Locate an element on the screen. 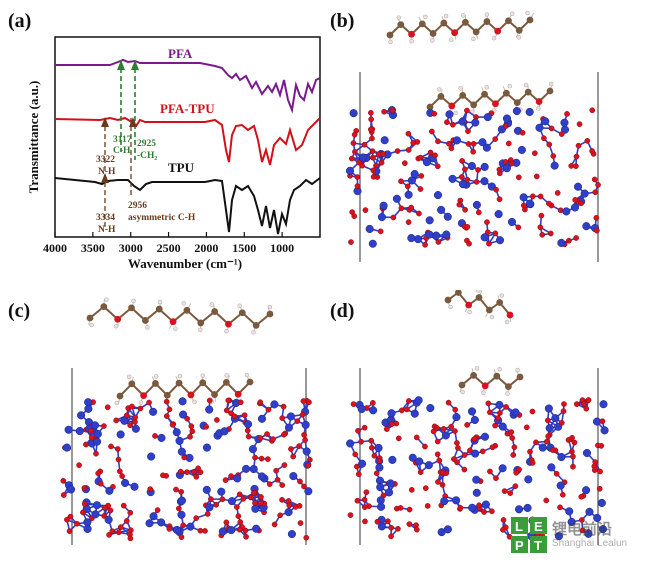 Image resolution: width=645 pixels, height=561 pixels. molecule is located at coordinates (180, 316).